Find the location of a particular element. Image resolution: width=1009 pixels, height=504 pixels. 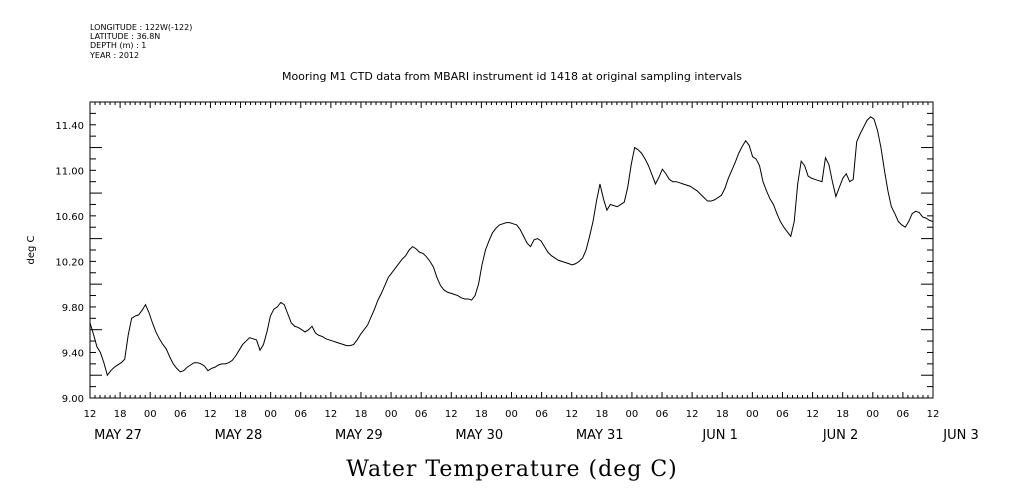

x-date-label: MAY 27 is located at coordinates (118, 435).